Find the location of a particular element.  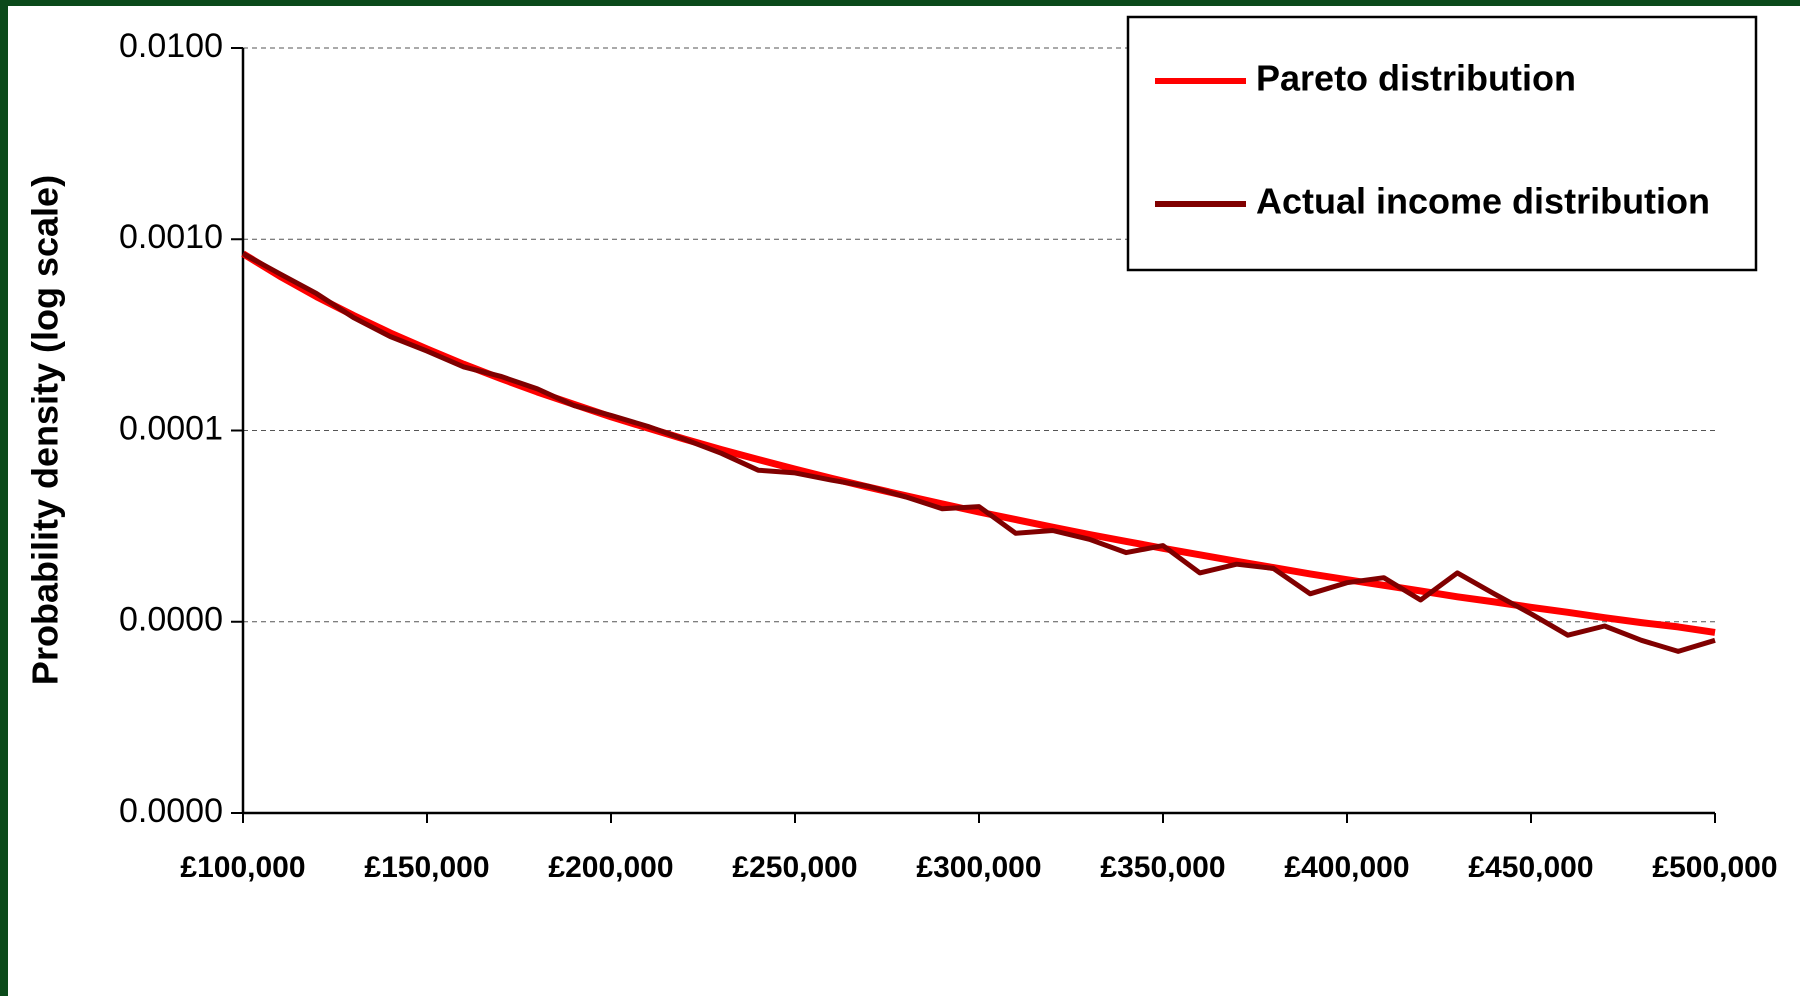

x-tick-label: £200,000 is located at coordinates (610, 867).